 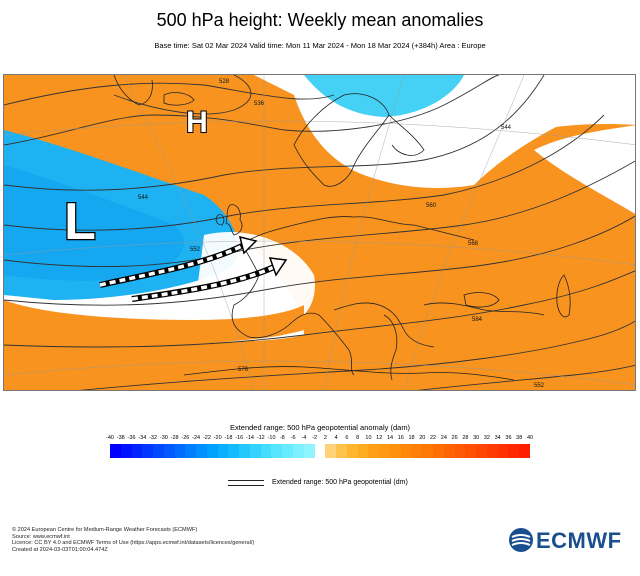 I want to click on low-pressure-marker: L, so click(x=80, y=222).